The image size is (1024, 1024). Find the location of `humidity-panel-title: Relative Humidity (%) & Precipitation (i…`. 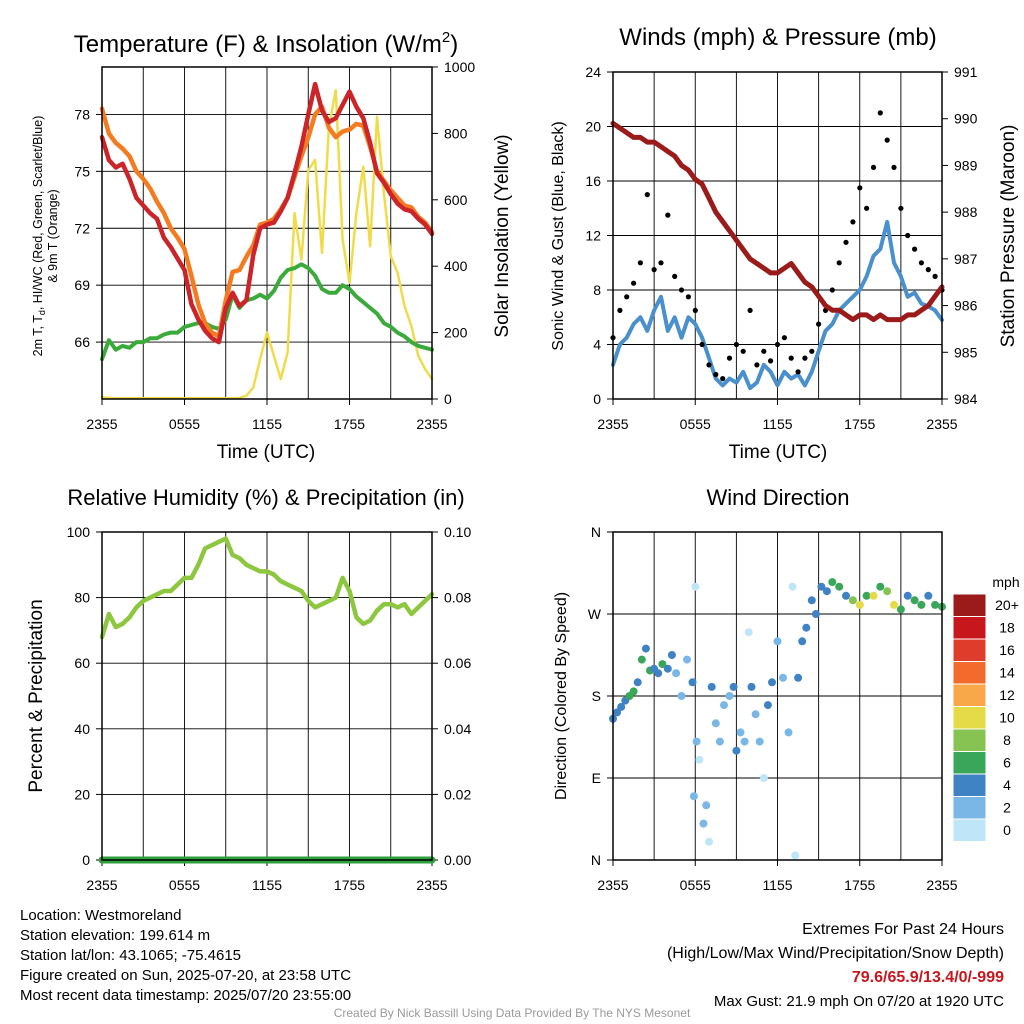

humidity-panel-title: Relative Humidity (%) & Precipitation (i… is located at coordinates (265, 497).